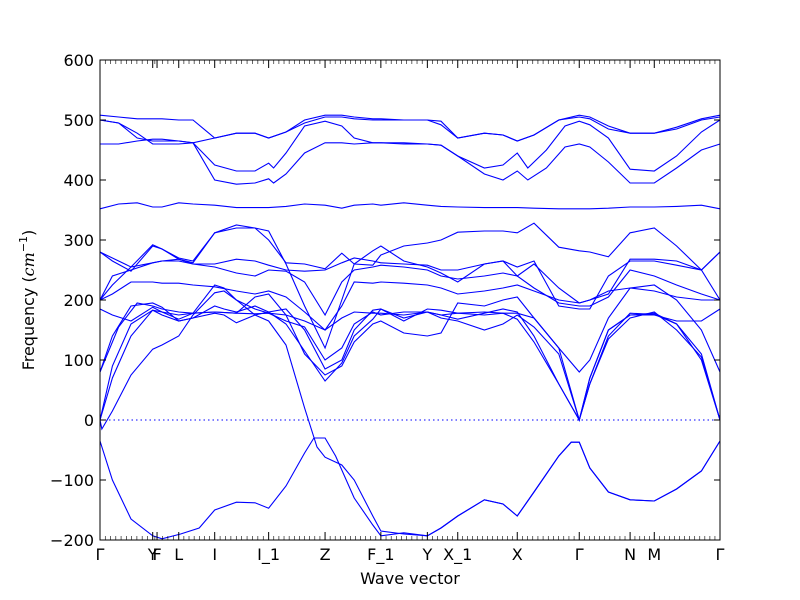 The width and height of the screenshot is (800, 600). Describe the element at coordinates (654, 554) in the screenshot. I see `x-tick-label: M` at that location.